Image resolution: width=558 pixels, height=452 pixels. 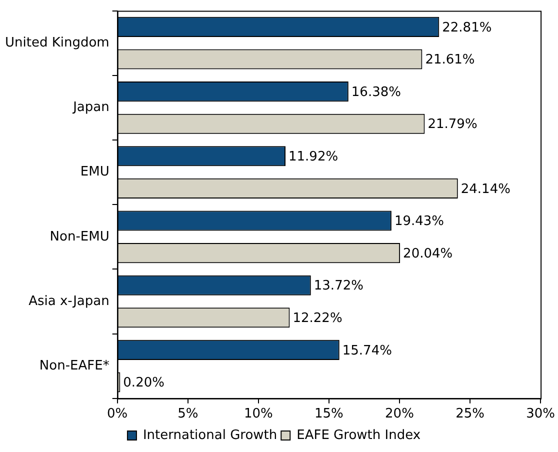 What do you see at coordinates (376, 92) in the screenshot?
I see `data-label: 16.38%` at bounding box center [376, 92].